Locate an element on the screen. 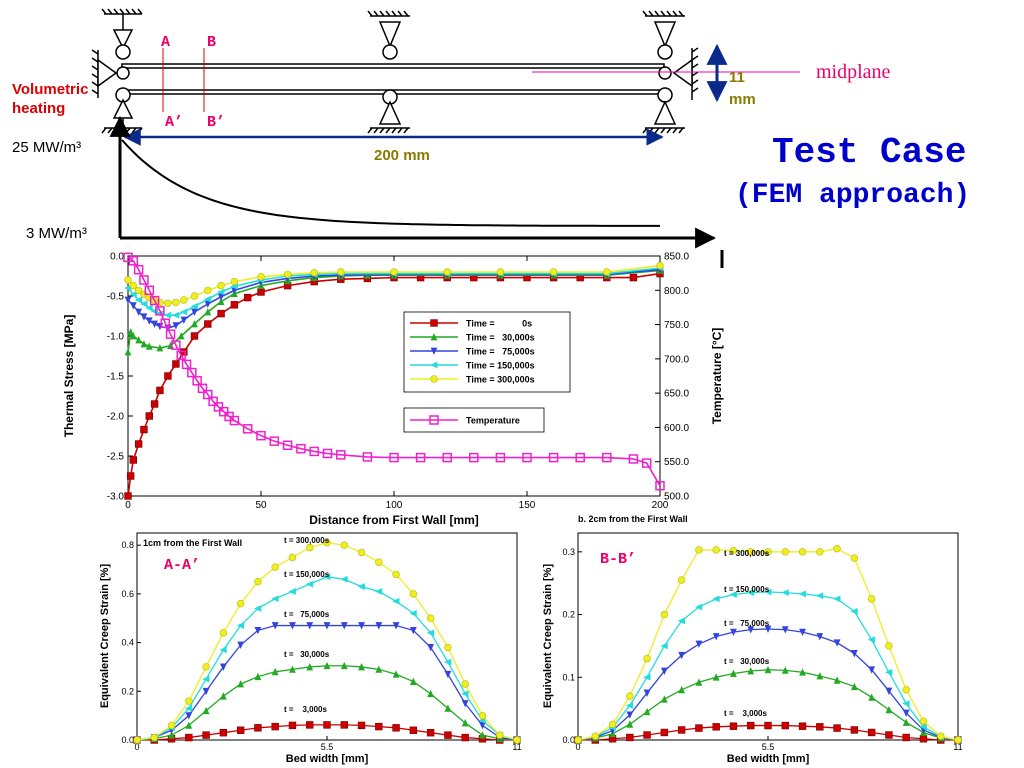  chart-a-title: 1cm from the First Wall is located at coordinates (192, 543).